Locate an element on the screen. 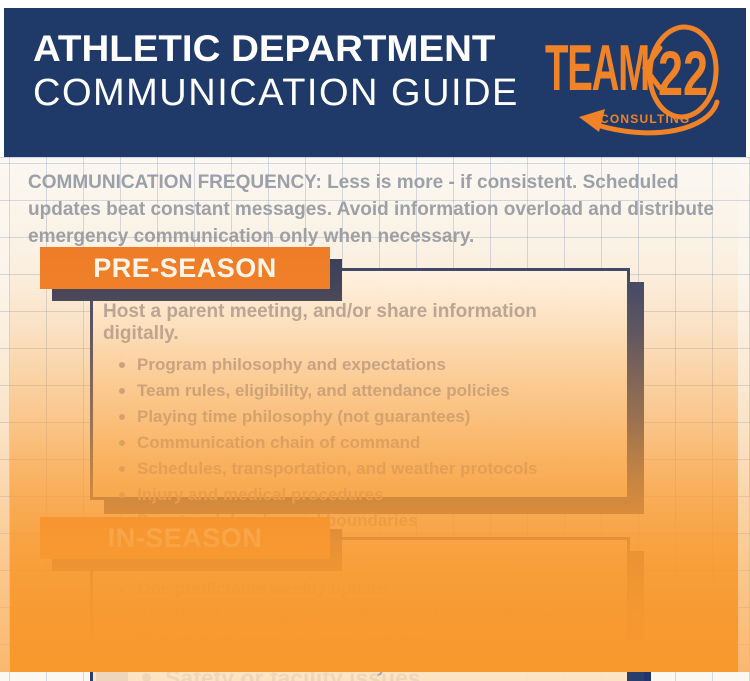 The height and width of the screenshot is (681, 750). section-banner-in-season: IN-SEASON is located at coordinates (185, 538).